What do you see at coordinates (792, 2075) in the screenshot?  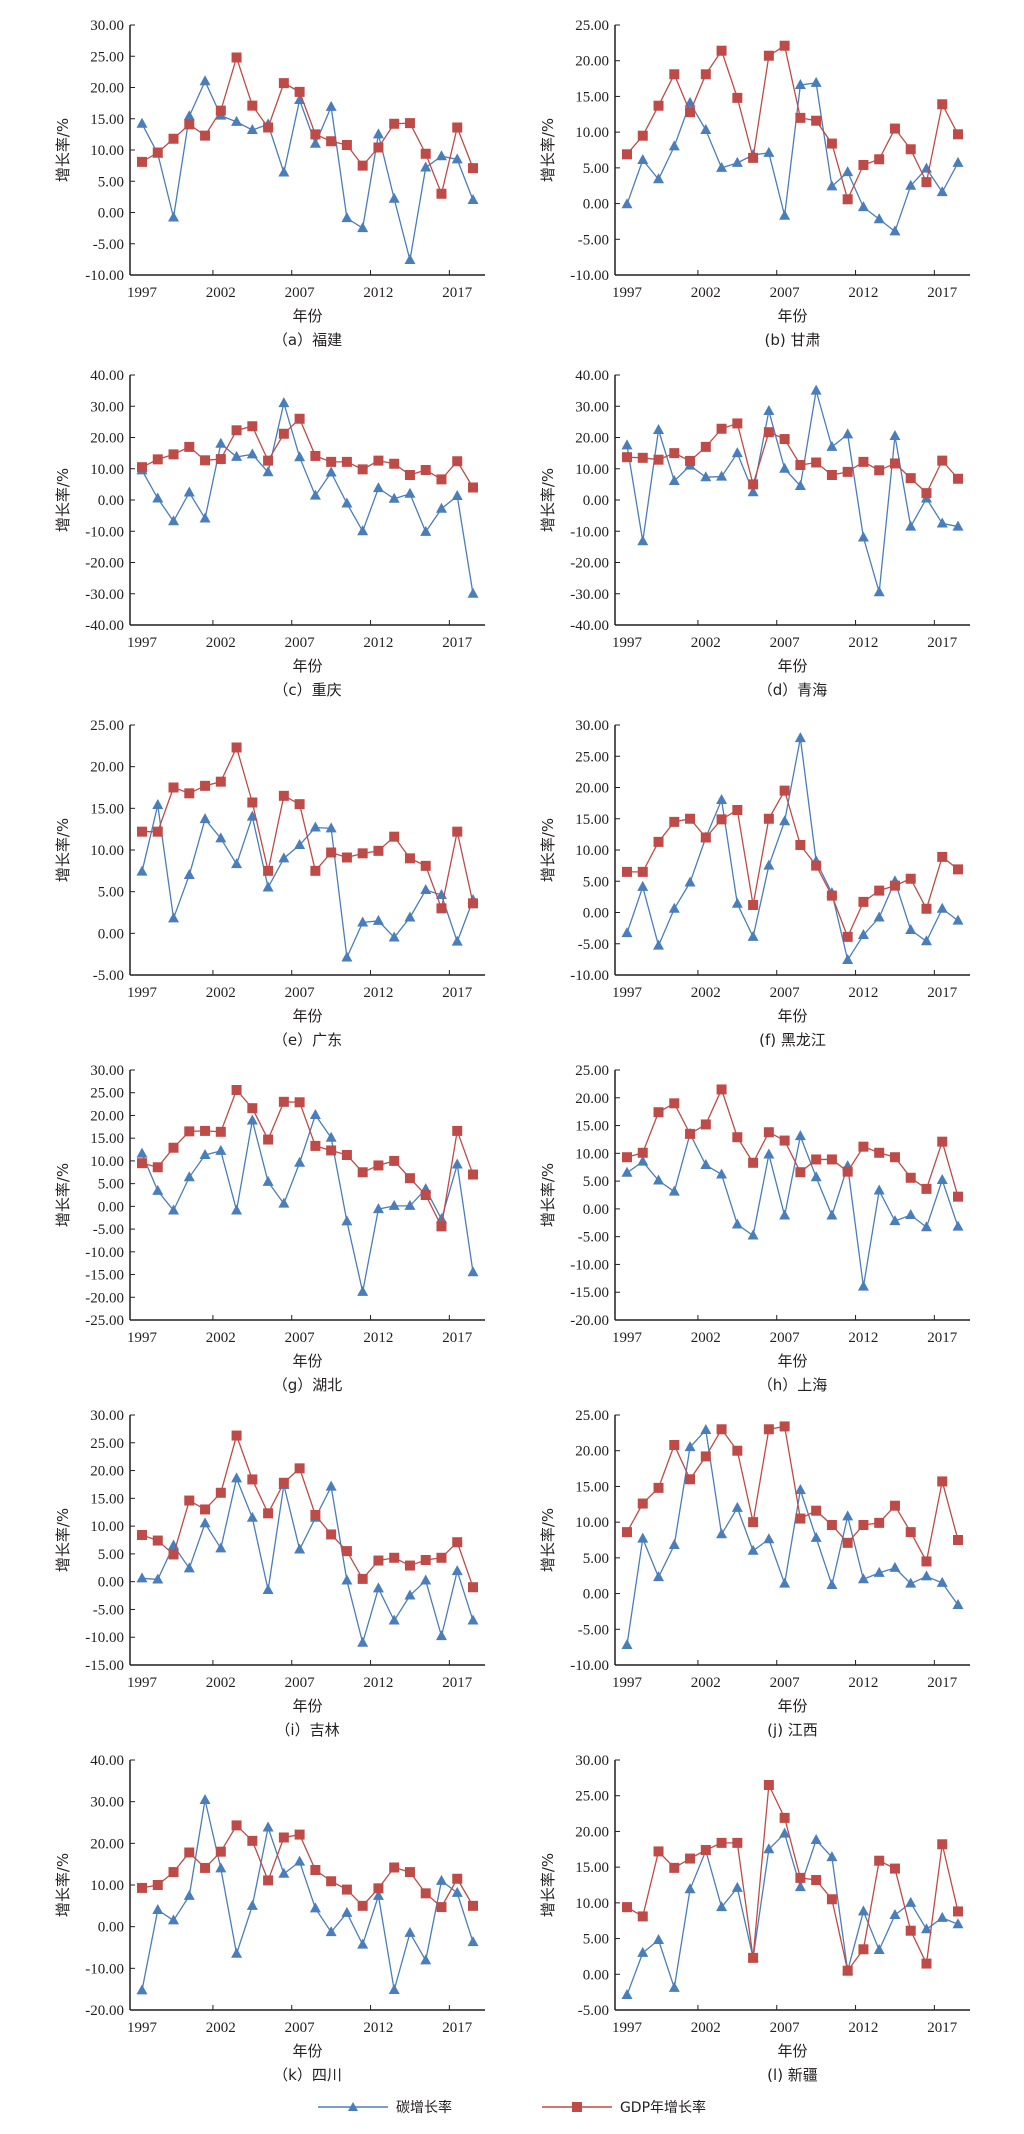 I see `chart-caption: (l) 新疆` at bounding box center [792, 2075].